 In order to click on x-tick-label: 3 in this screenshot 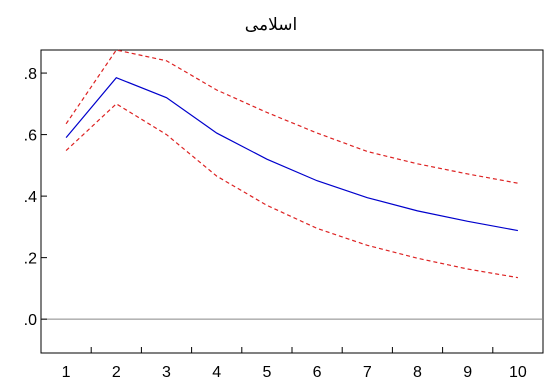, I will do `click(166, 372)`.